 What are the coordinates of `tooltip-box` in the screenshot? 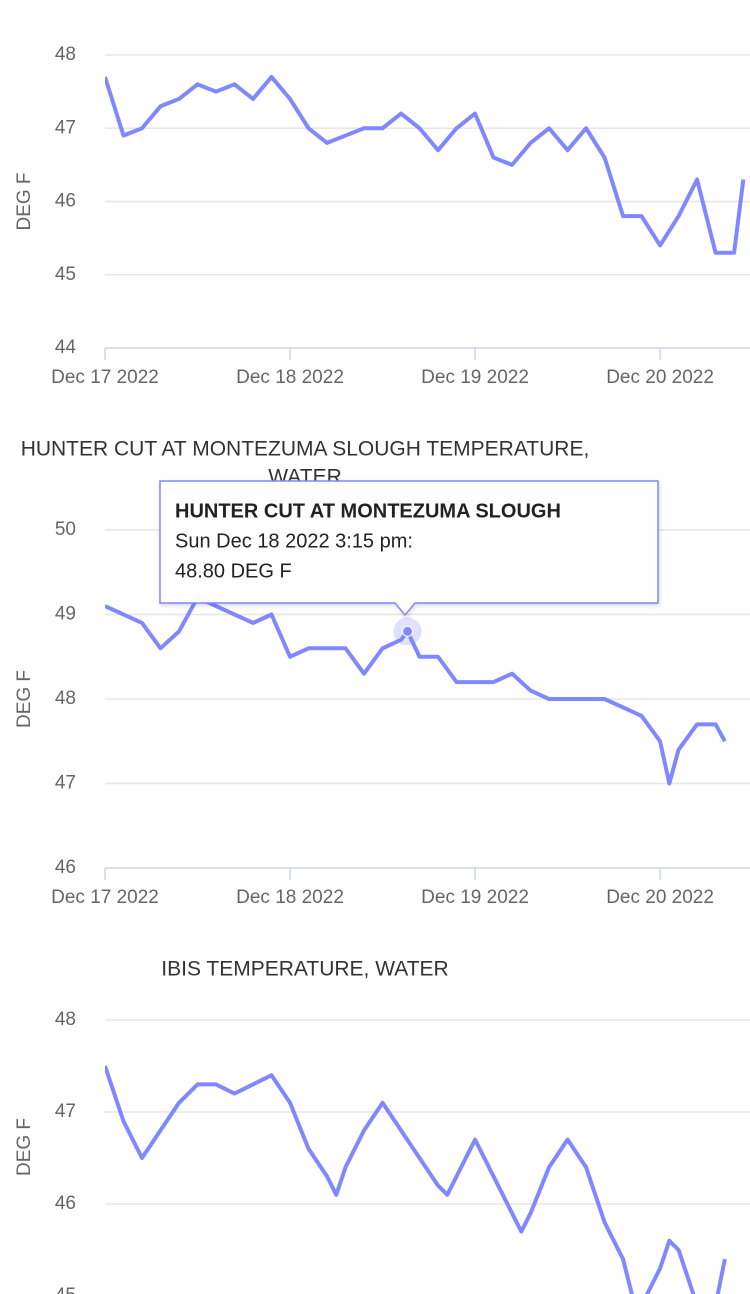 It's located at (409, 548).